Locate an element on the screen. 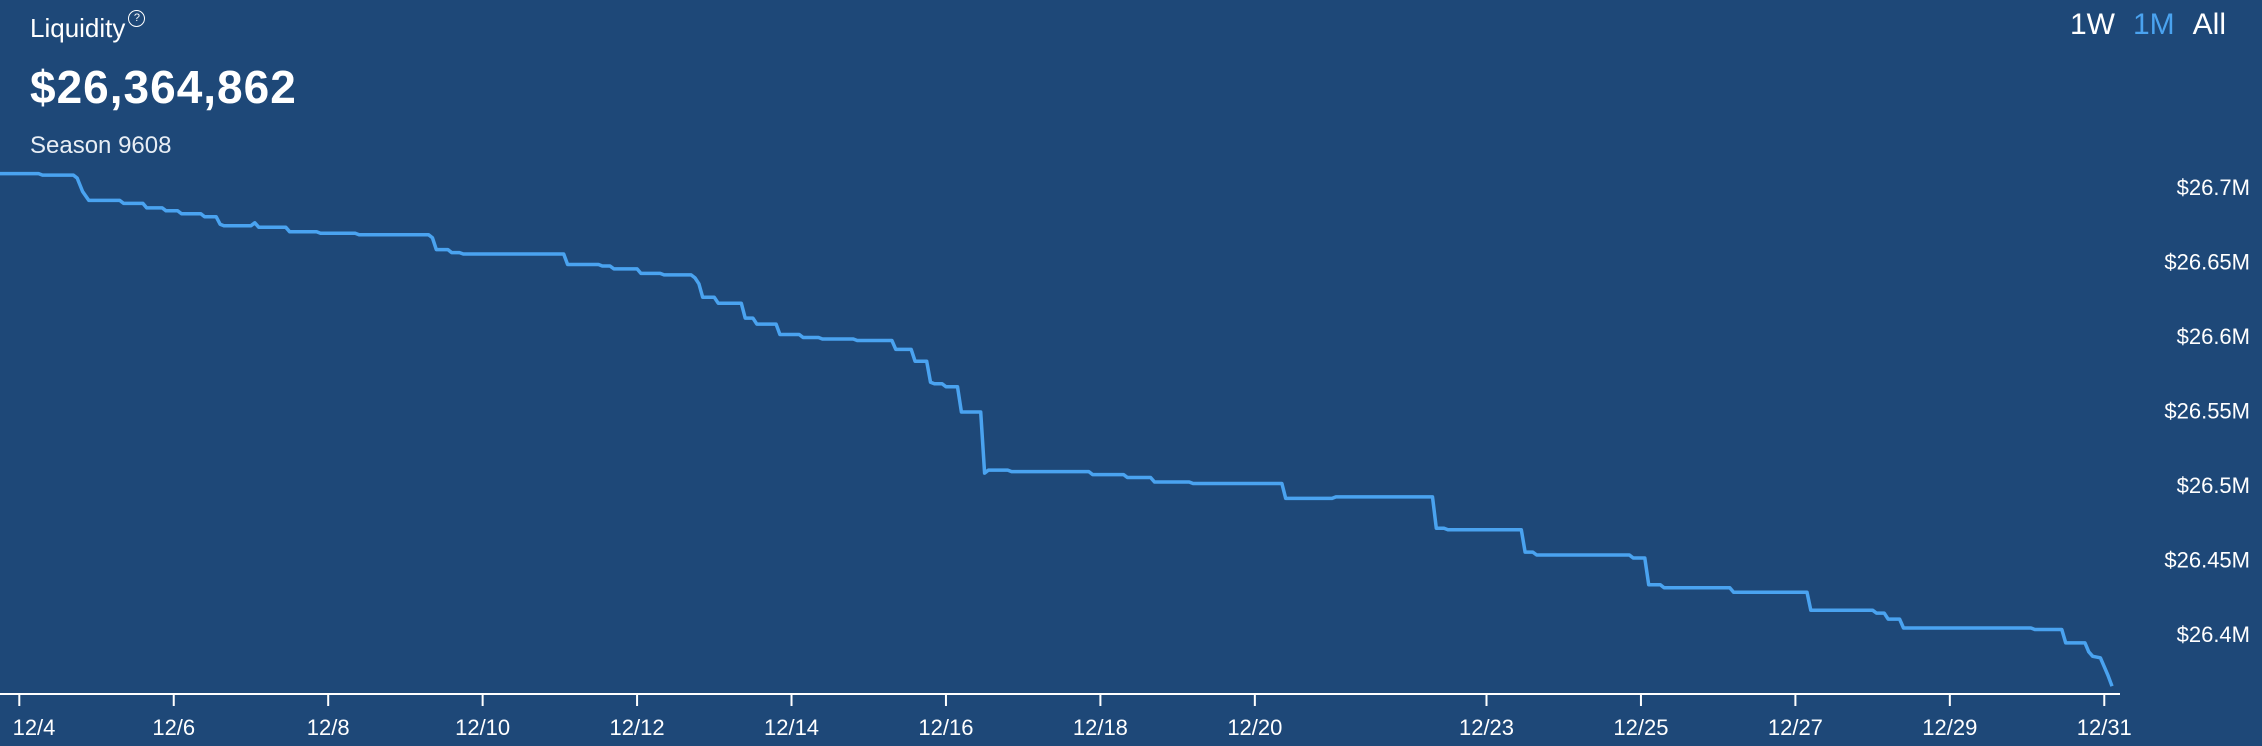 This screenshot has width=2262, height=746. y-tick-label: $26.4M is located at coordinates (2213, 634).